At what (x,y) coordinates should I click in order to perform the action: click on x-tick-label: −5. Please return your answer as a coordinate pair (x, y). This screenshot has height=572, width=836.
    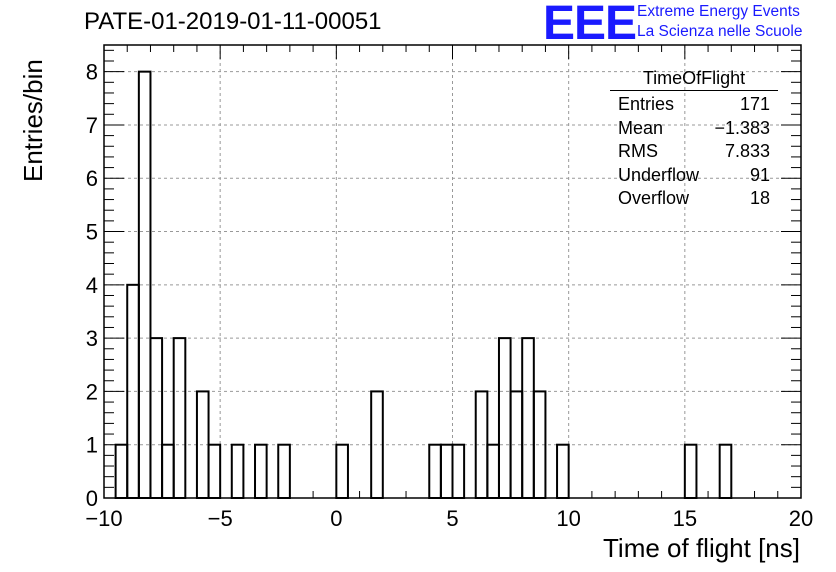
    Looking at the image, I should click on (220, 518).